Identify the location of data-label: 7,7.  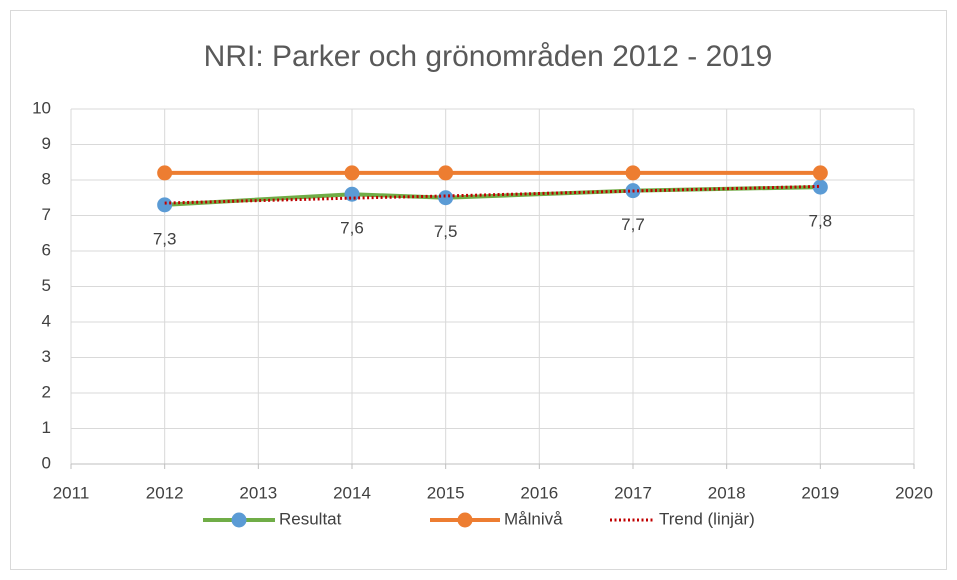
(633, 224).